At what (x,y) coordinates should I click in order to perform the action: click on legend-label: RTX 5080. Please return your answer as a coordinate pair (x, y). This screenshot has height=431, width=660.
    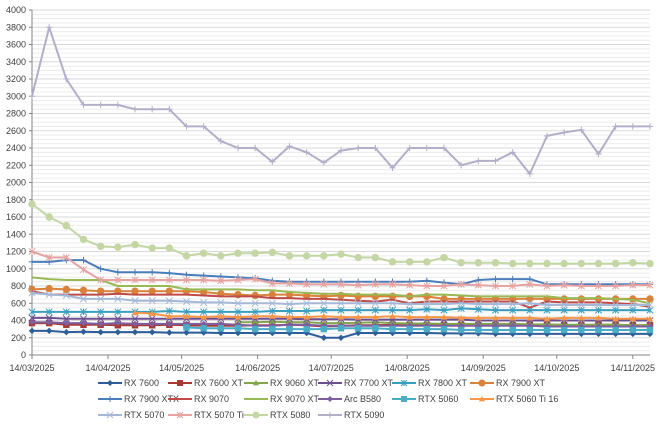
    Looking at the image, I should click on (290, 415).